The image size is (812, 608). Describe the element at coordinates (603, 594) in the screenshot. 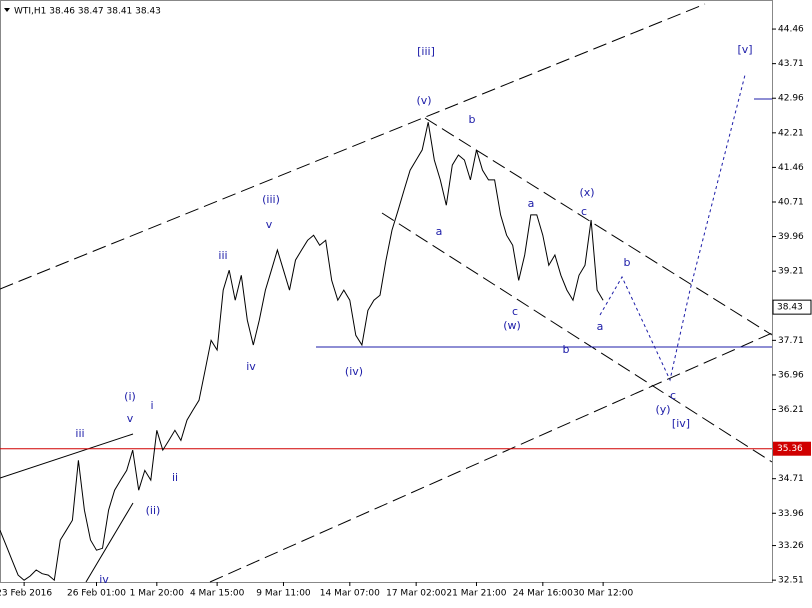

I see `x-tick-label: 30 Mar 12:00` at that location.